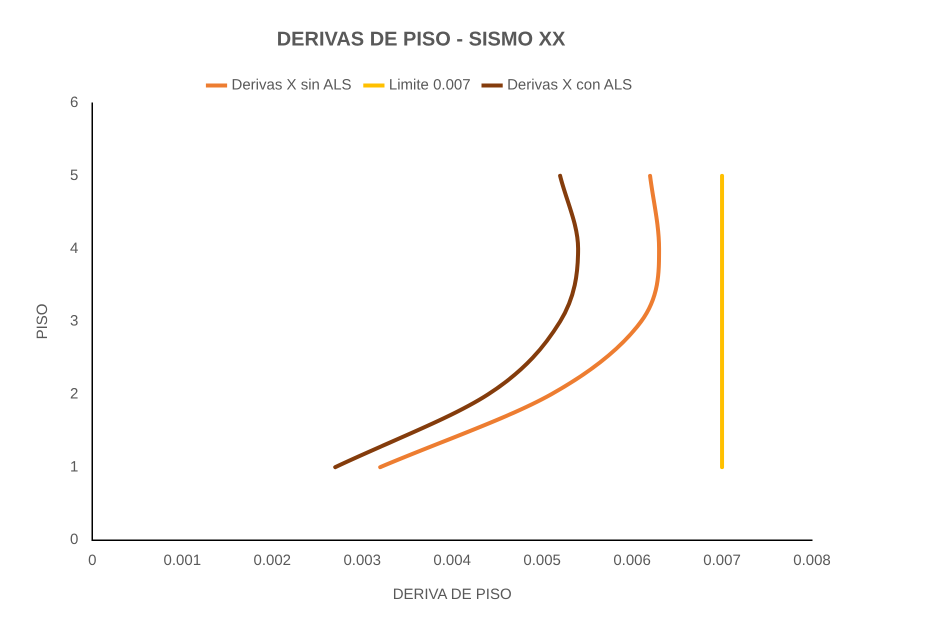 The height and width of the screenshot is (618, 952). What do you see at coordinates (452, 561) in the screenshot?
I see `x-tick-label: 0.004` at bounding box center [452, 561].